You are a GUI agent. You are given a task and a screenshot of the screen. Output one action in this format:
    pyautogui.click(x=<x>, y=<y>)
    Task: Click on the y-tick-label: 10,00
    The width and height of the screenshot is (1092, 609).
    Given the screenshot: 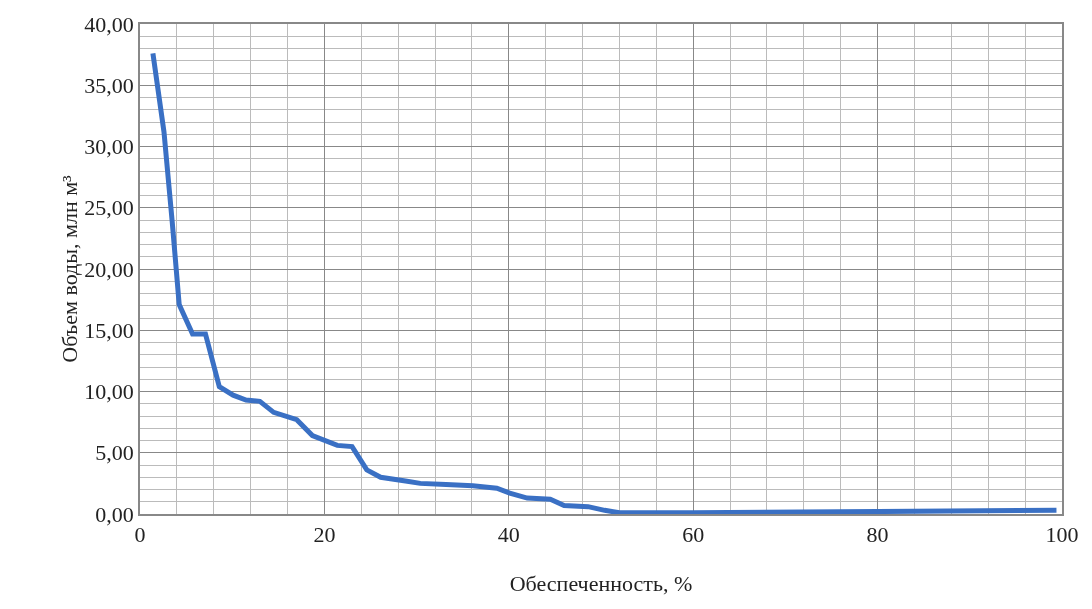 What is the action you would take?
    pyautogui.click(x=109, y=392)
    